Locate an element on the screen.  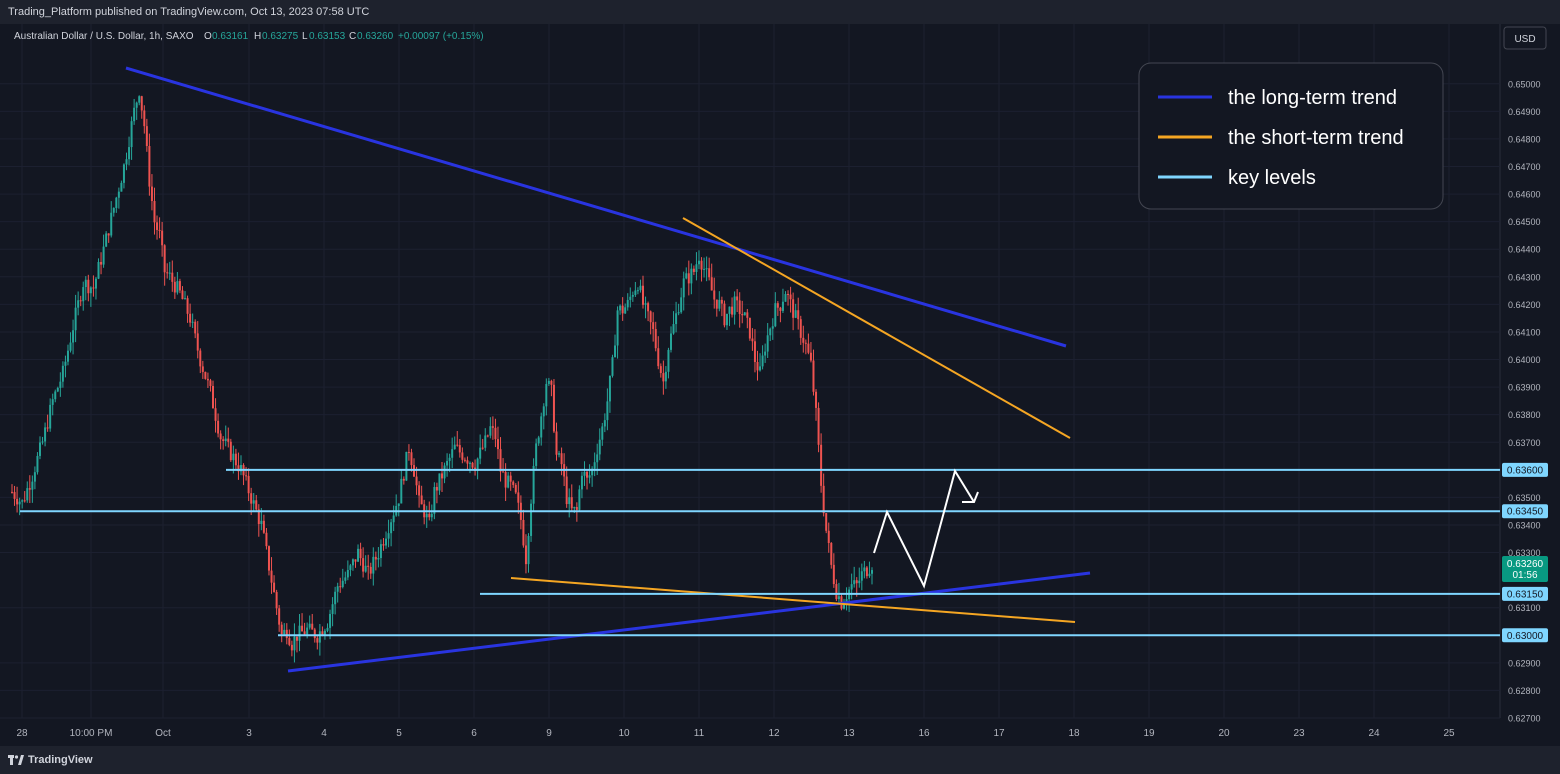
price-tick-label: 0.63700 is located at coordinates (1524, 443).